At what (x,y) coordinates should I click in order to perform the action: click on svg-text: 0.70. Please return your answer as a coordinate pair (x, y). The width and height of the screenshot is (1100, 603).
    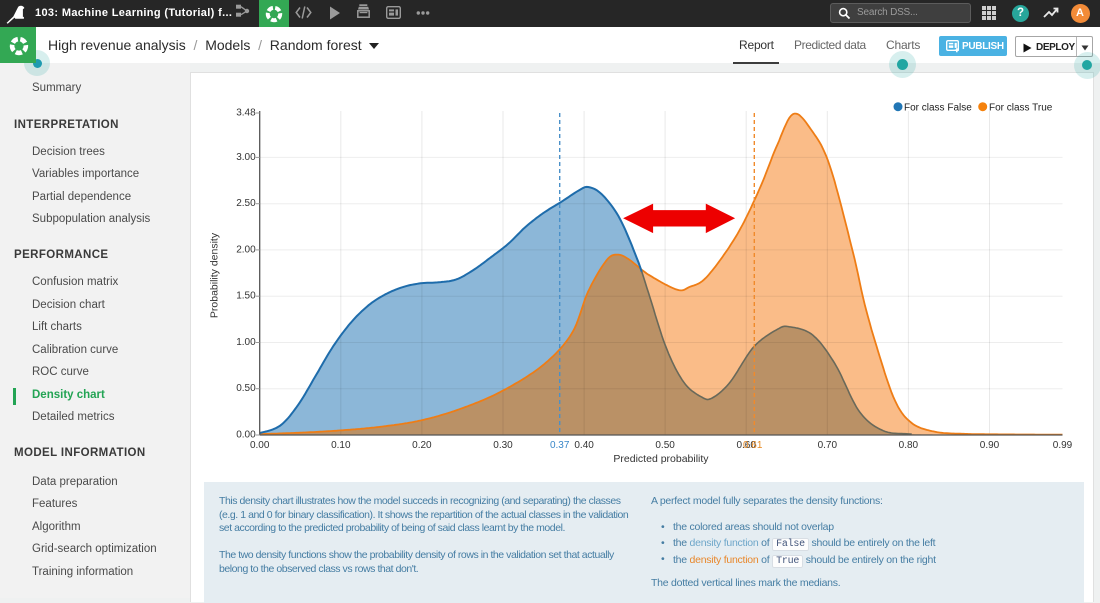
    Looking at the image, I should click on (828, 445).